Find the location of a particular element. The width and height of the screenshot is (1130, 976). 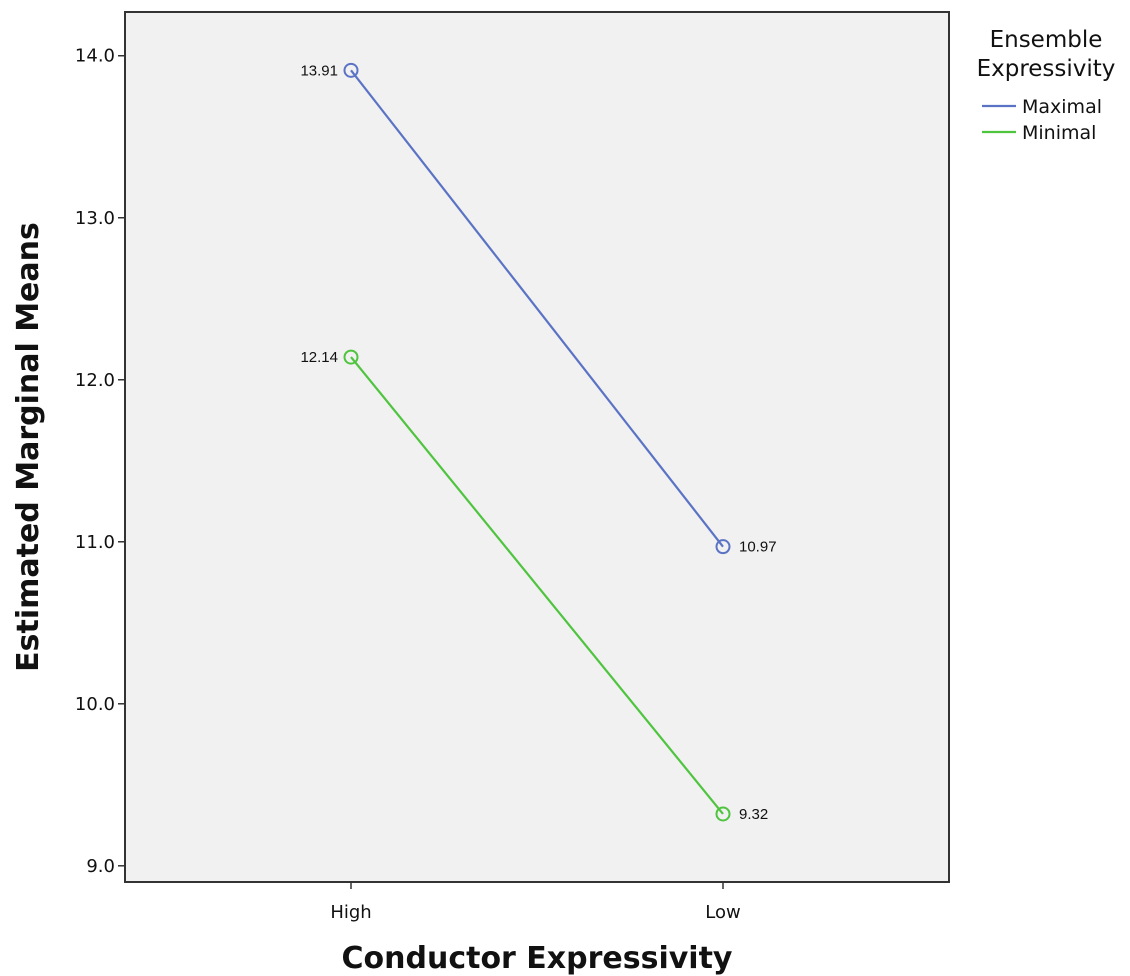

legend-title-line-1: Ensemble is located at coordinates (1046, 40).